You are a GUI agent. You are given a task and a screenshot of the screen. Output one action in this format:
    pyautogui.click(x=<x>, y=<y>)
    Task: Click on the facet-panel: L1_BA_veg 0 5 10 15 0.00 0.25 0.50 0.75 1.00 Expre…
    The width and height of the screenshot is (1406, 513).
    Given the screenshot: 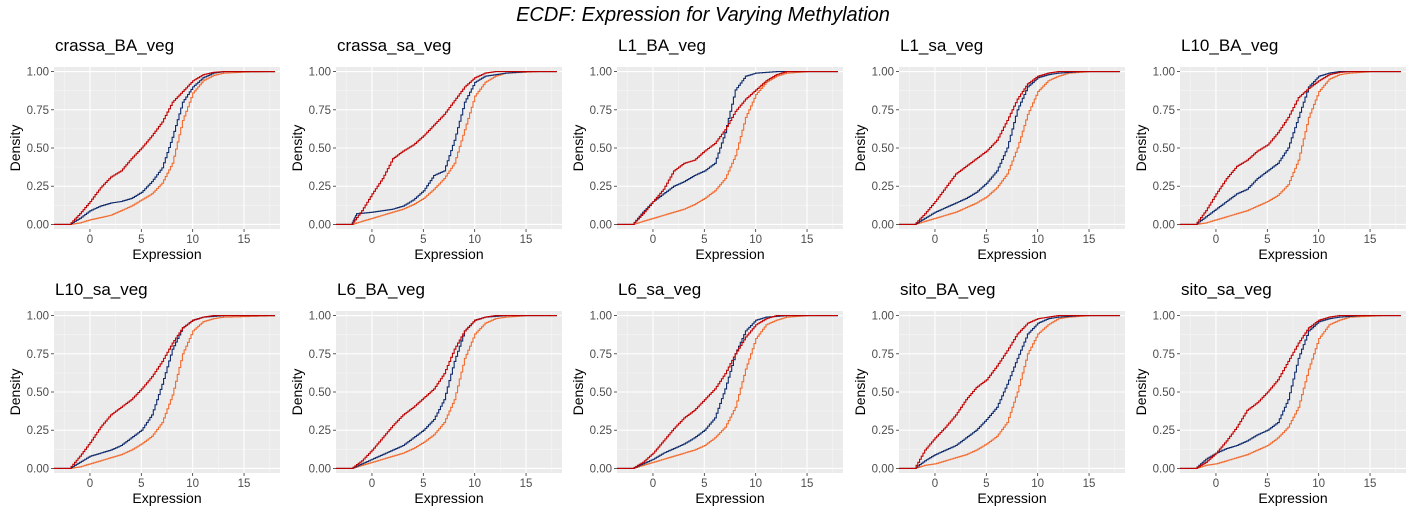 What is the action you would take?
    pyautogui.click(x=706, y=149)
    